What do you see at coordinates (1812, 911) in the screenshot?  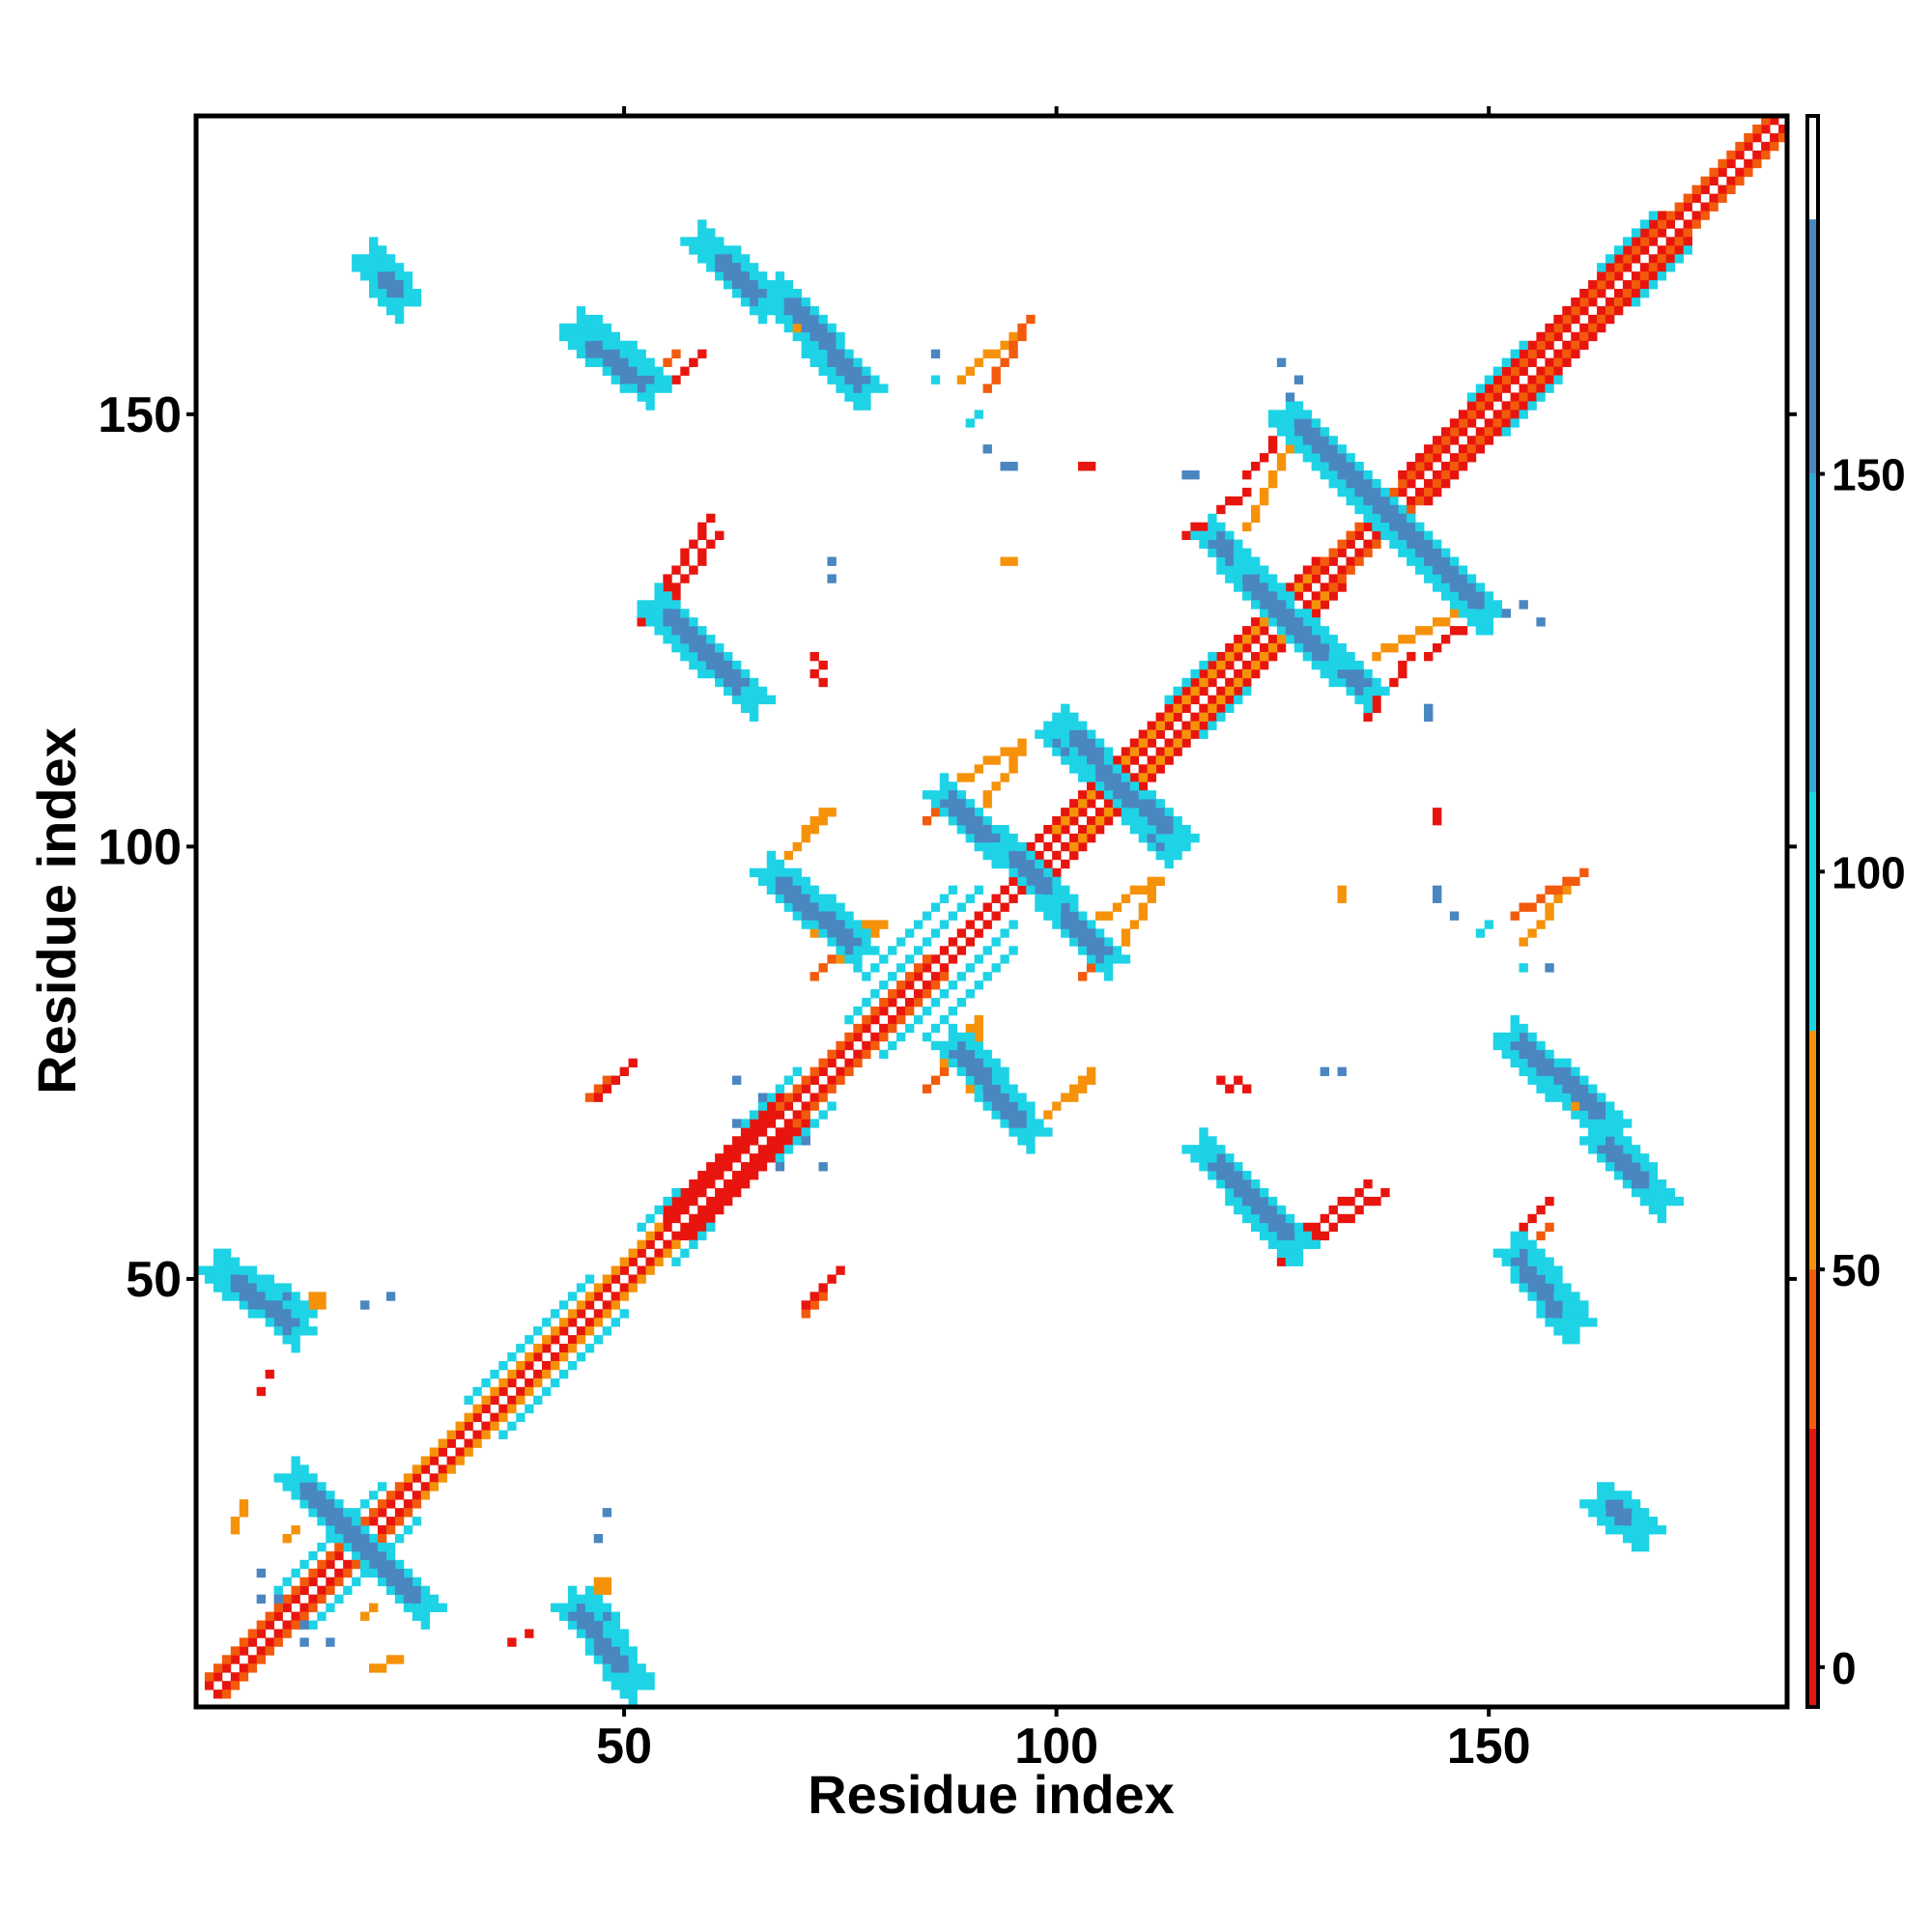 I see `colorbar-band` at bounding box center [1812, 911].